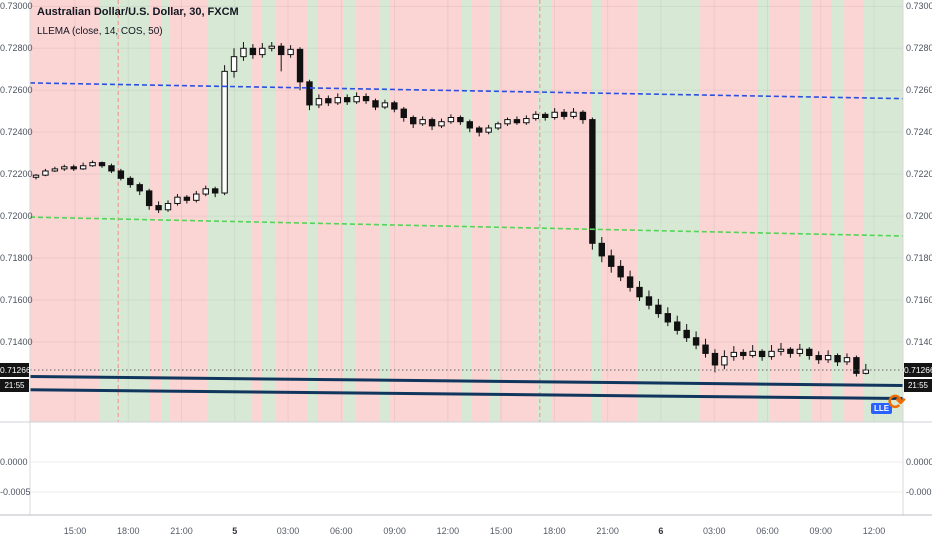 Image resolution: width=932 pixels, height=550 pixels. I want to click on indicator-axis-label-right: 0.0000, so click(919, 462).